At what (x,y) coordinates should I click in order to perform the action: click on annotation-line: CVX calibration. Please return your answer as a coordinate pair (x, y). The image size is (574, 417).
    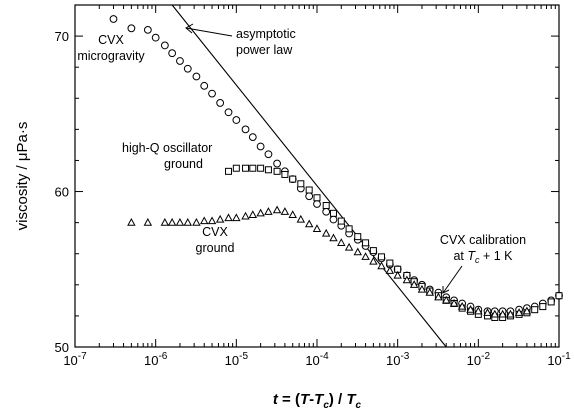
    Looking at the image, I should click on (483, 240).